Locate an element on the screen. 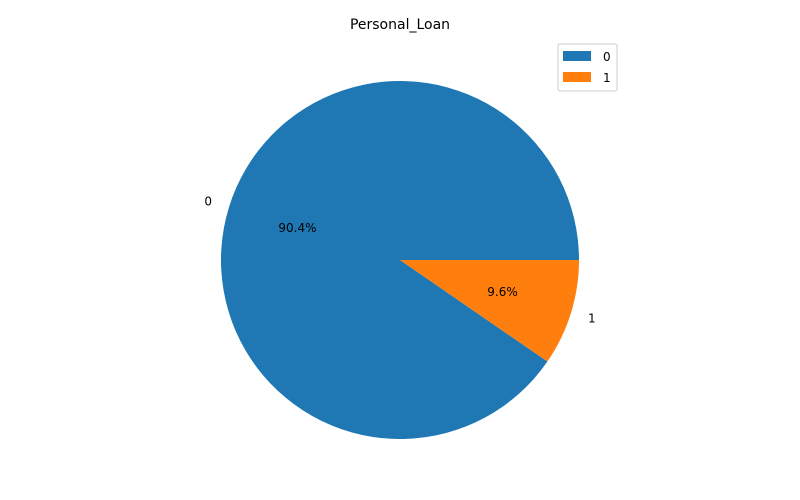  pie-pct-label-0: 90.4% is located at coordinates (297, 228).